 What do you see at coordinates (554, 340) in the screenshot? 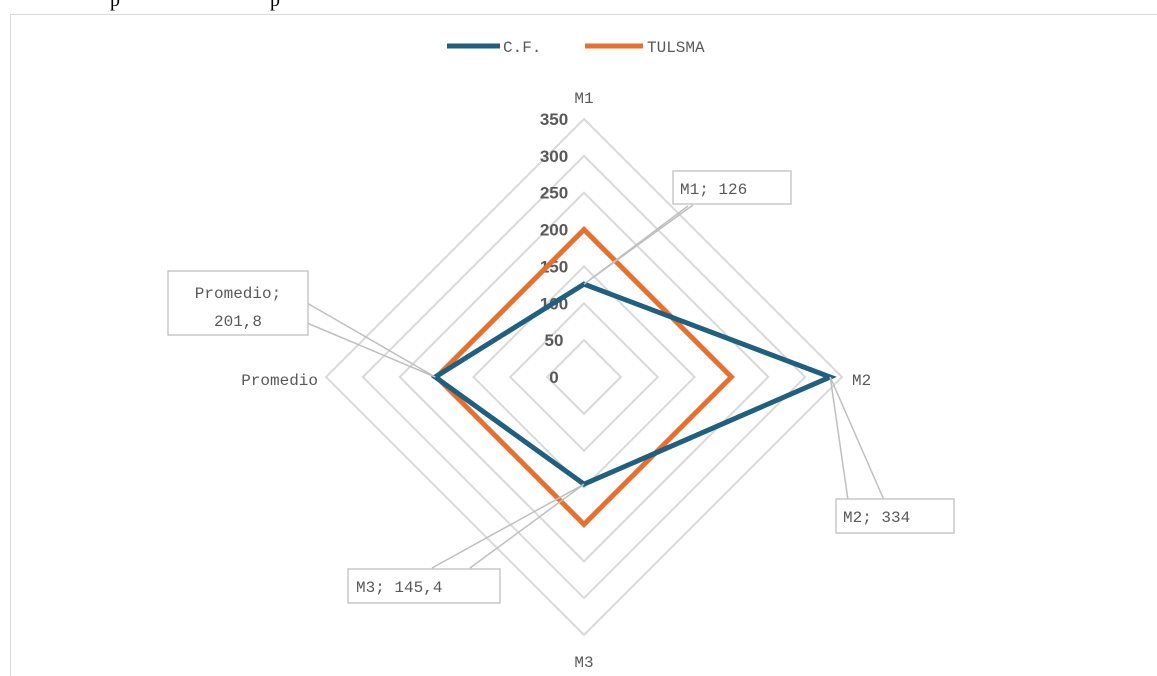
I see `tick-label-50: 50` at bounding box center [554, 340].